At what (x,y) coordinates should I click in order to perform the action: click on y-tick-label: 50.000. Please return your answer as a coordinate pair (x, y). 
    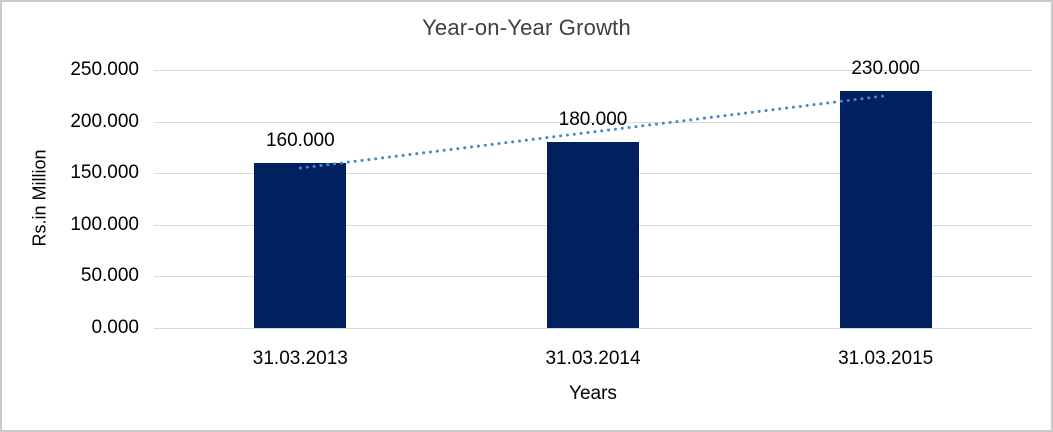
    Looking at the image, I should click on (109, 276).